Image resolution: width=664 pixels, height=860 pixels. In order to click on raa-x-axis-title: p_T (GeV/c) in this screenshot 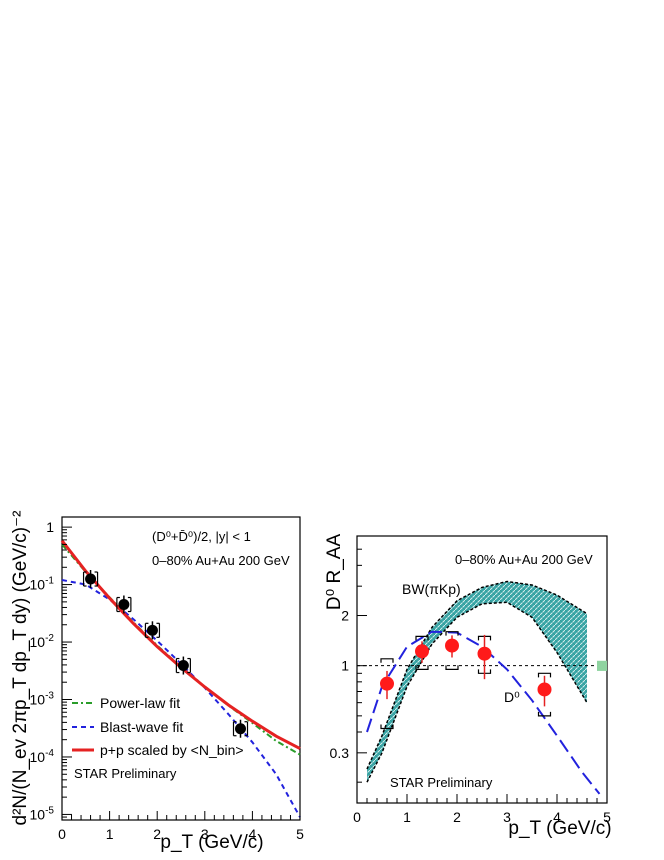, I will do `click(559, 828)`.